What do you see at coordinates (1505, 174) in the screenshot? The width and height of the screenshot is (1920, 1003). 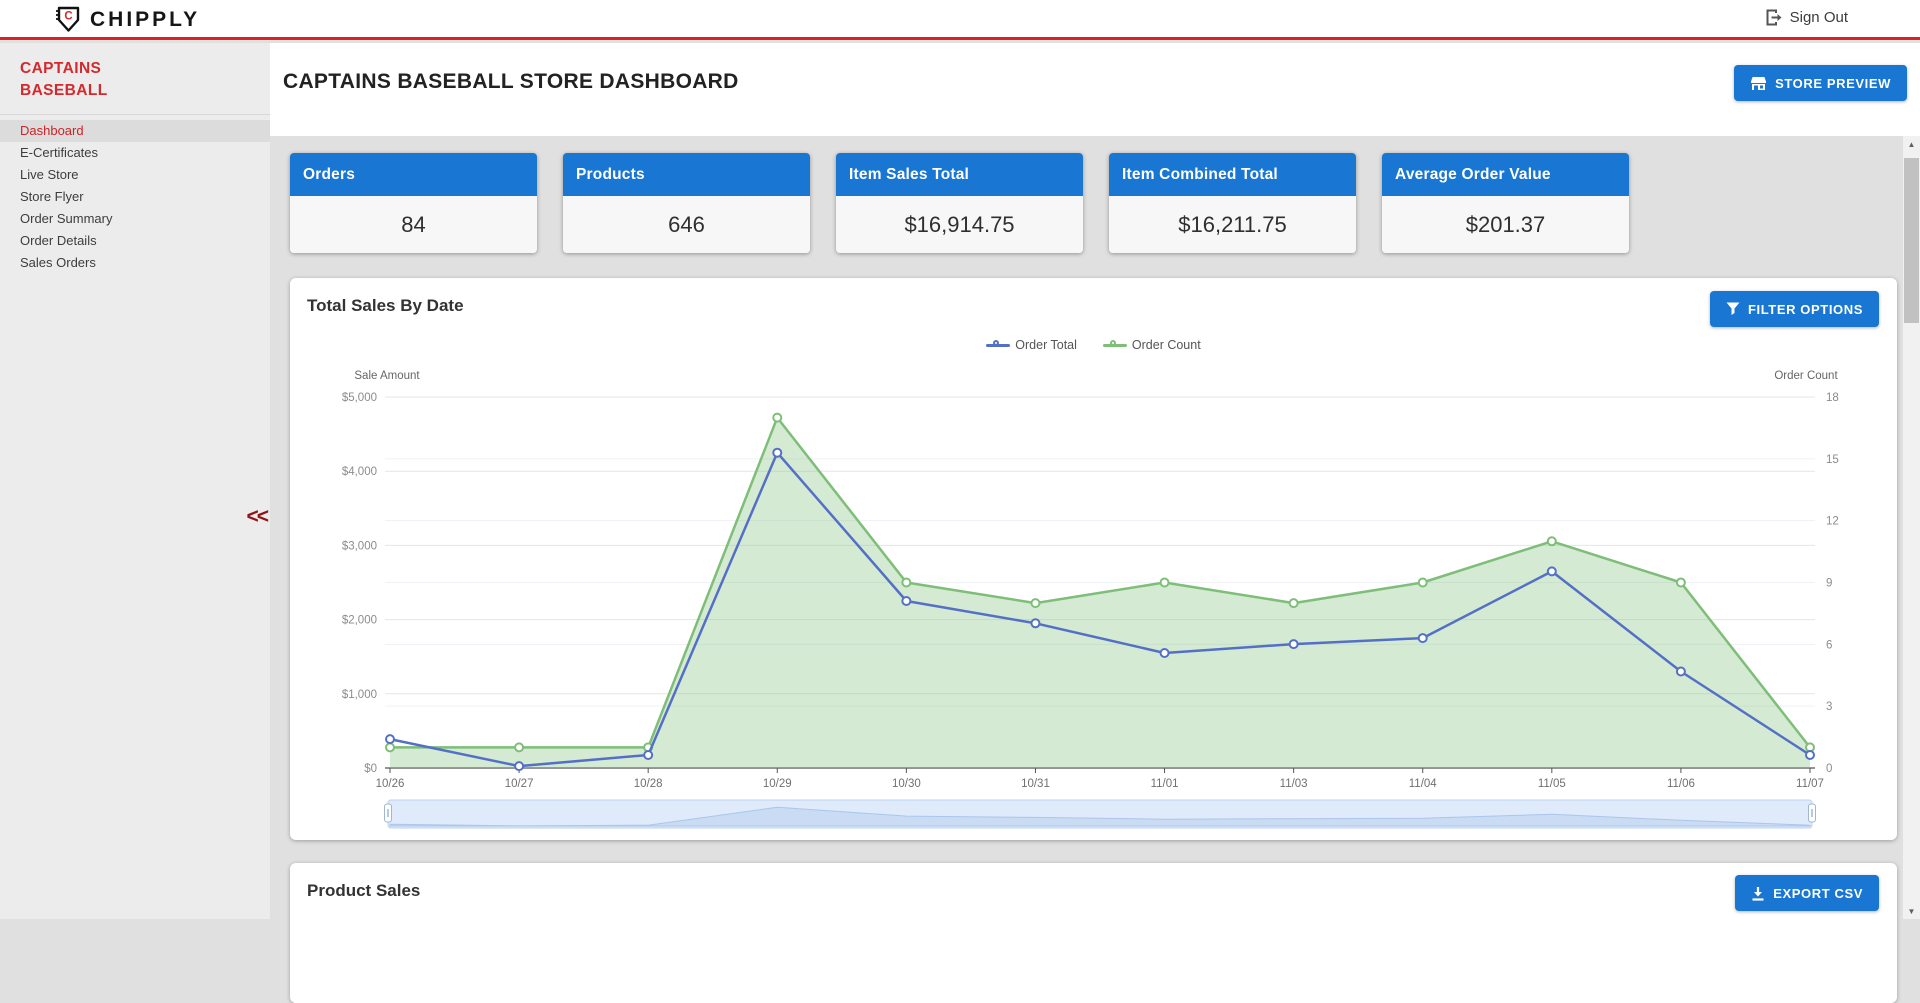 I see `stat-label: Average Order Value` at bounding box center [1505, 174].